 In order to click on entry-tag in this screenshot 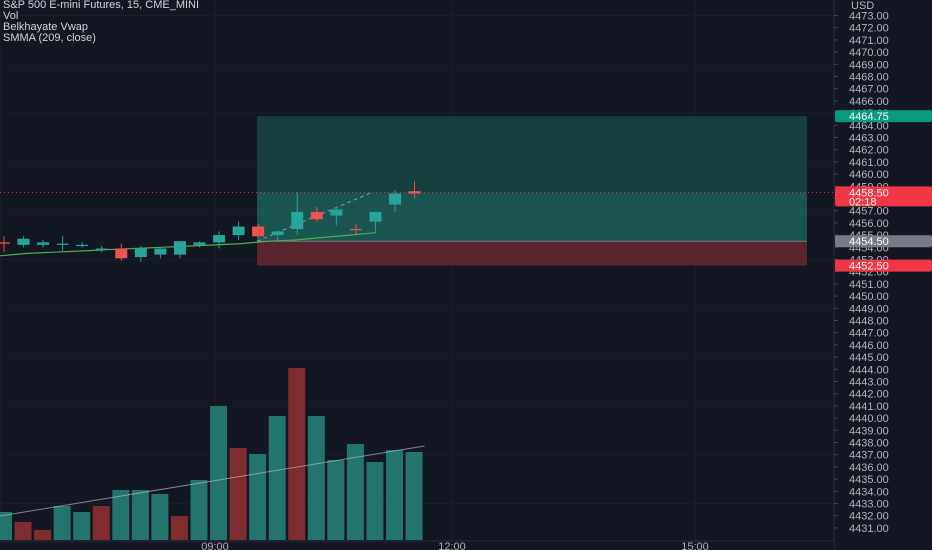, I will do `click(883, 241)`.